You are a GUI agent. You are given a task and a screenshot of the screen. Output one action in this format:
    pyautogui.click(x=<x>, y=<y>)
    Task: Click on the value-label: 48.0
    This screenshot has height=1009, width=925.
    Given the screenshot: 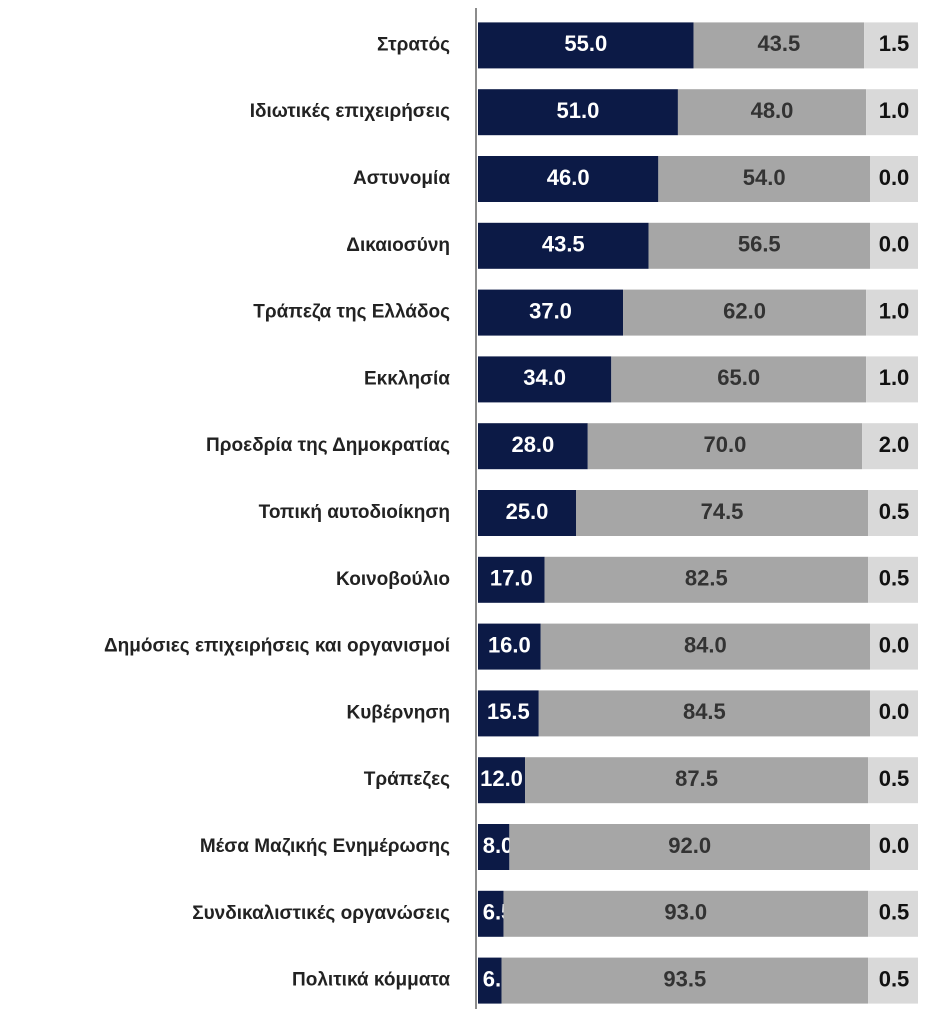 What is the action you would take?
    pyautogui.click(x=772, y=110)
    